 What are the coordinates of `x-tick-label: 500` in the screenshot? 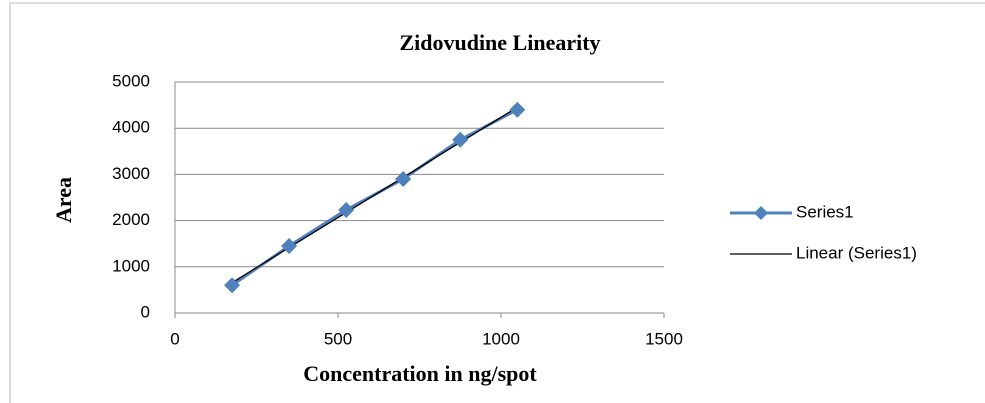 It's located at (338, 338).